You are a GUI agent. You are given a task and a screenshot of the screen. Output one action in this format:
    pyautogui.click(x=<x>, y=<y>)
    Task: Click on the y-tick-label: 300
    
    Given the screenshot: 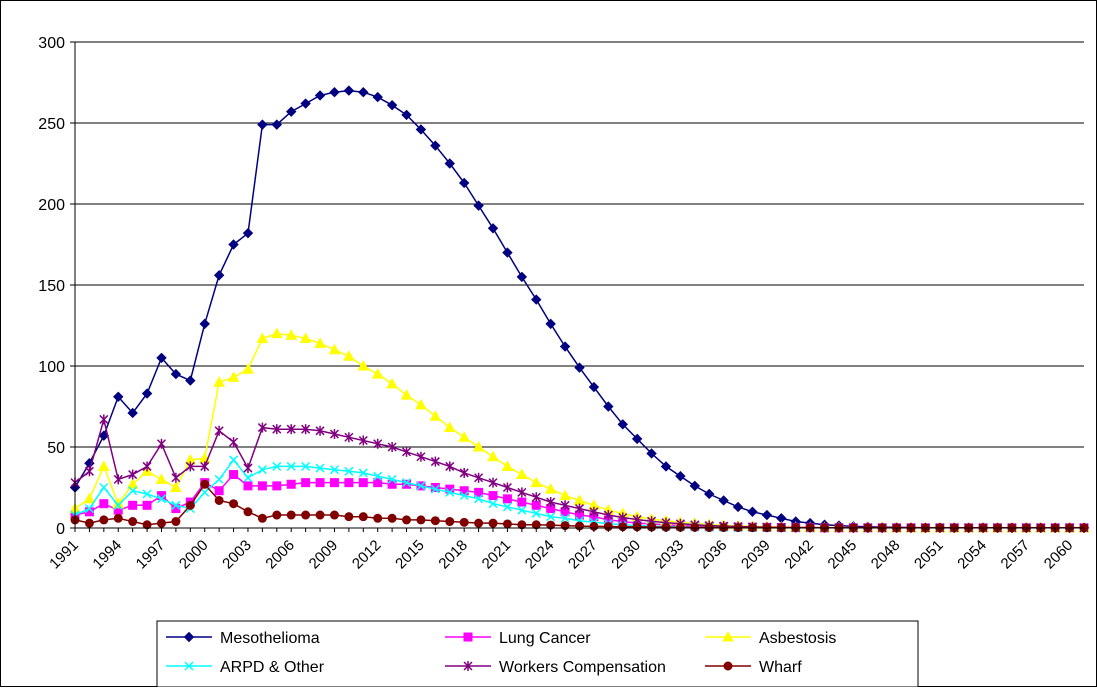 What is the action you would take?
    pyautogui.click(x=51, y=43)
    